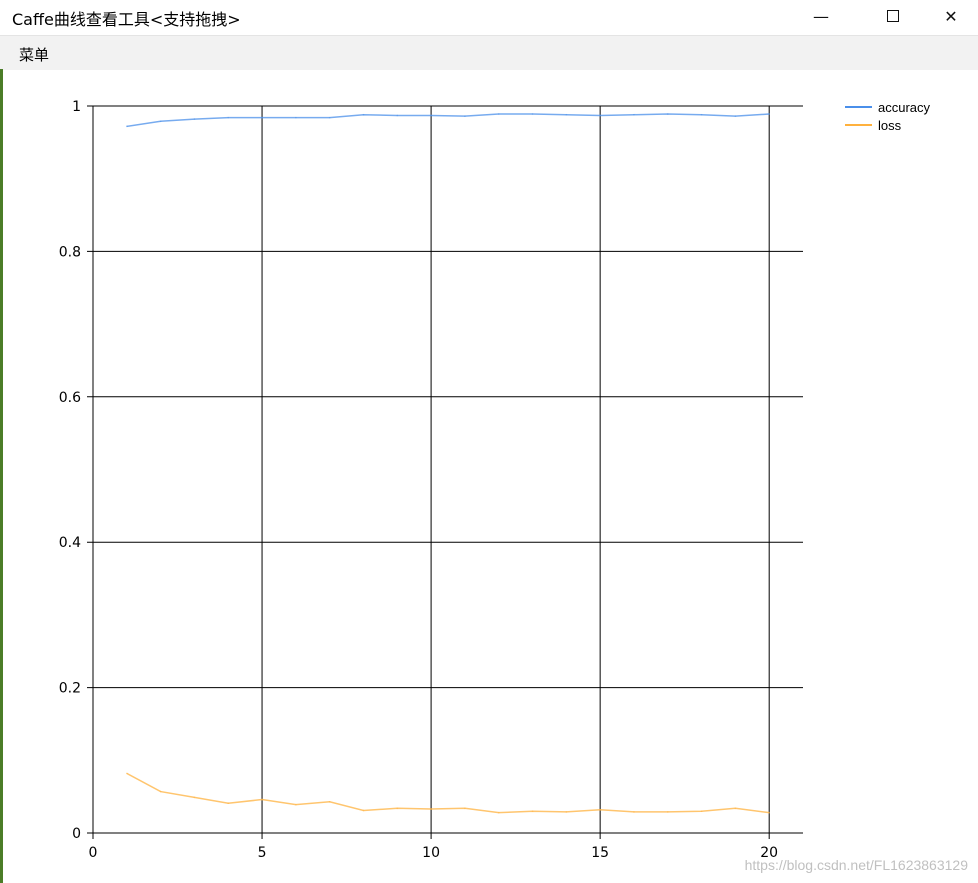 The height and width of the screenshot is (883, 978). I want to click on x-tick-label: 5, so click(262, 853).